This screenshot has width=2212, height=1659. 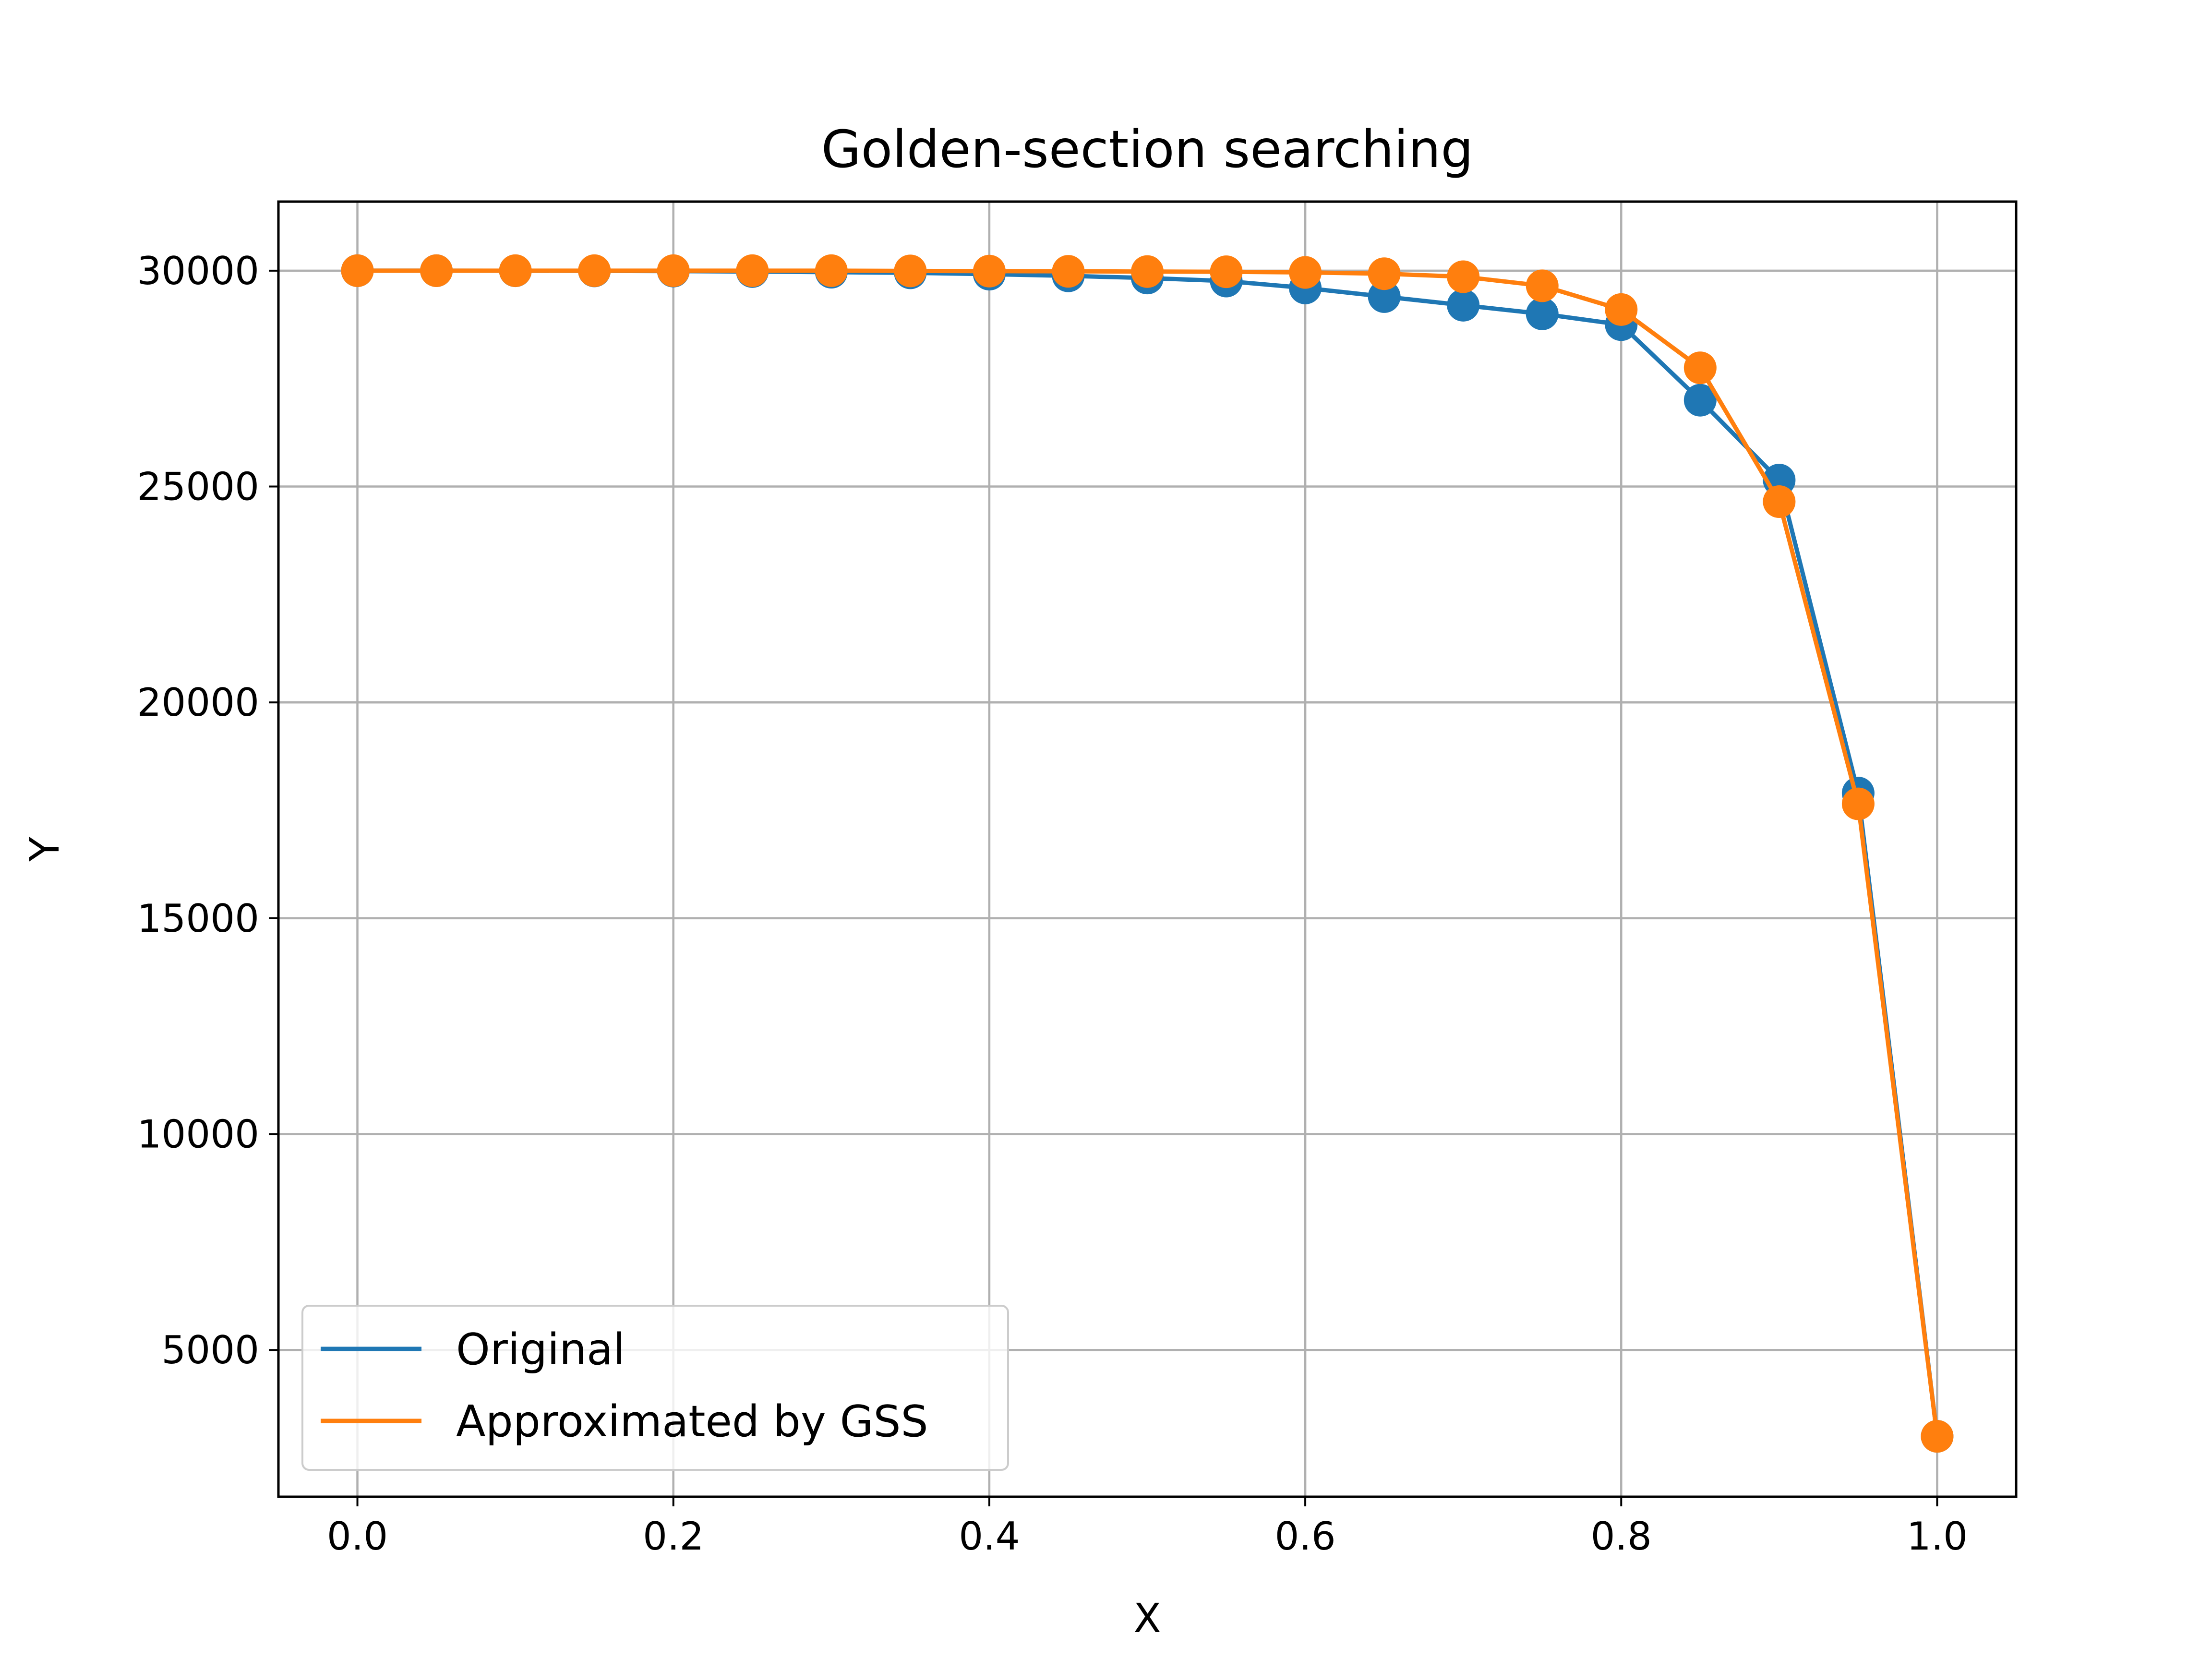 I want to click on x-tick-label: 0.4, so click(x=990, y=1537).